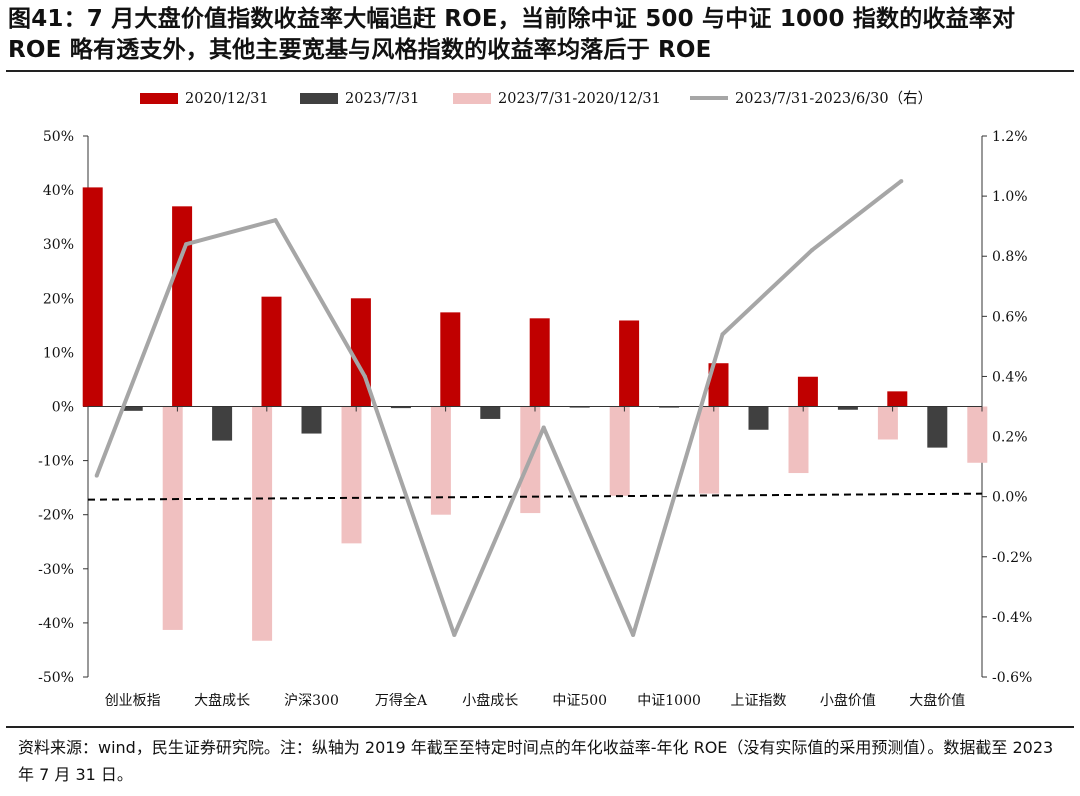 Image resolution: width=1080 pixels, height=796 pixels. What do you see at coordinates (311, 701) in the screenshot?
I see `x-tick-label: 沪深300` at bounding box center [311, 701].